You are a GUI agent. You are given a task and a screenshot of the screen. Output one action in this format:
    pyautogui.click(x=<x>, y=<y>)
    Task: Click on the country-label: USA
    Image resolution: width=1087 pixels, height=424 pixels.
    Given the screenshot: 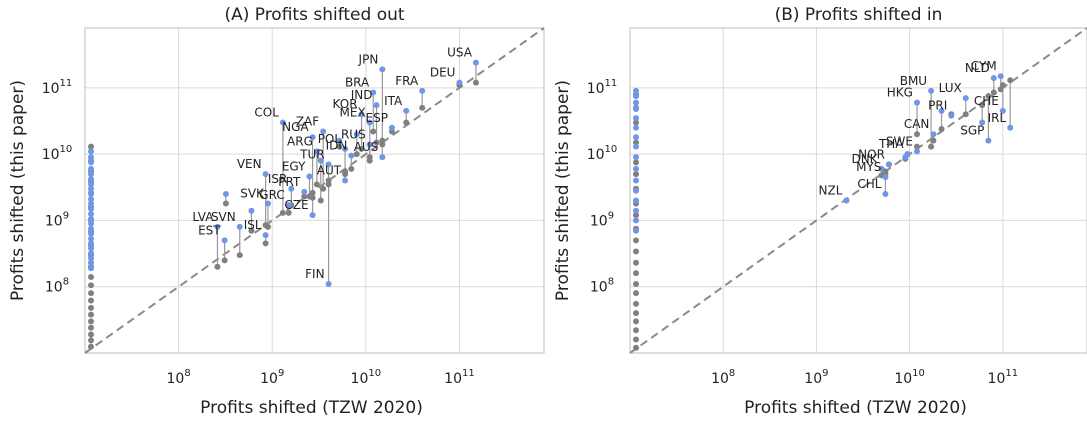 What is the action you would take?
    pyautogui.click(x=460, y=53)
    